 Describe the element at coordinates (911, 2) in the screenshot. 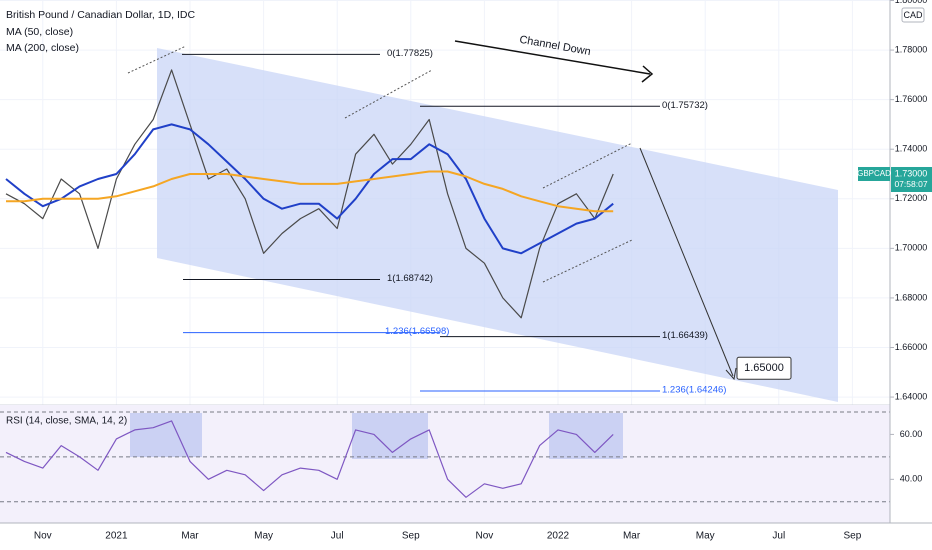

I see `y-tick-label: 1.80000` at that location.